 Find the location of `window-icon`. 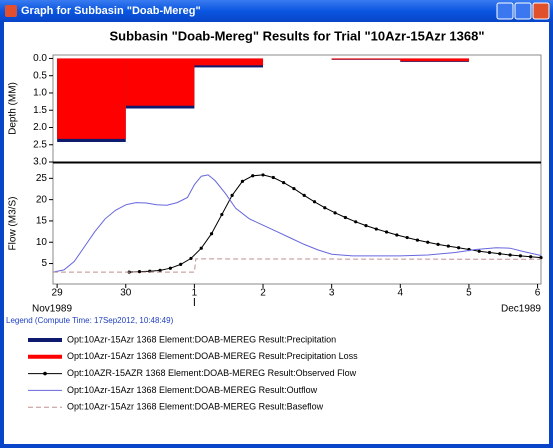

window-icon is located at coordinates (11, 11).